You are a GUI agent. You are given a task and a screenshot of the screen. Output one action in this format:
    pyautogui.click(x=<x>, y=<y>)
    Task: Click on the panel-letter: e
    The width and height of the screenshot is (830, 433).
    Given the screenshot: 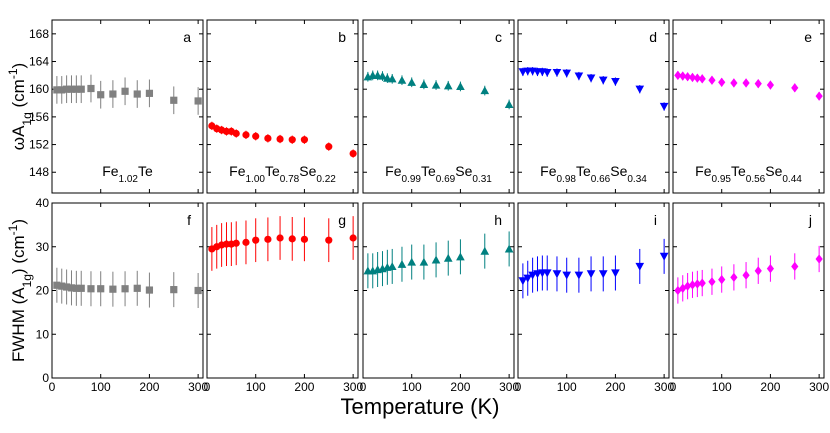 What is the action you would take?
    pyautogui.click(x=808, y=37)
    